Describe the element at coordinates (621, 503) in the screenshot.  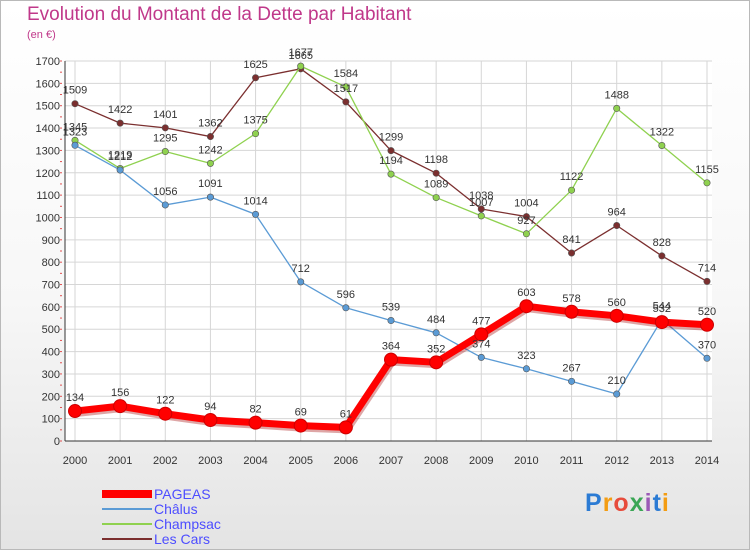
I see `logo-letter: o` at that location.